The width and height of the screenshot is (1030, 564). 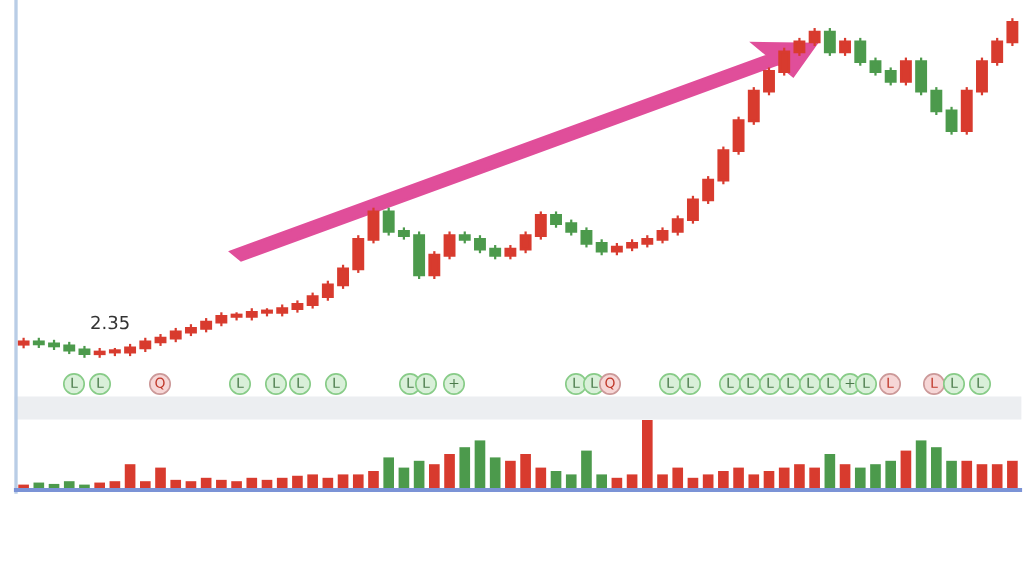 What do you see at coordinates (110, 322) in the screenshot?
I see `annotation: 2.35` at bounding box center [110, 322].